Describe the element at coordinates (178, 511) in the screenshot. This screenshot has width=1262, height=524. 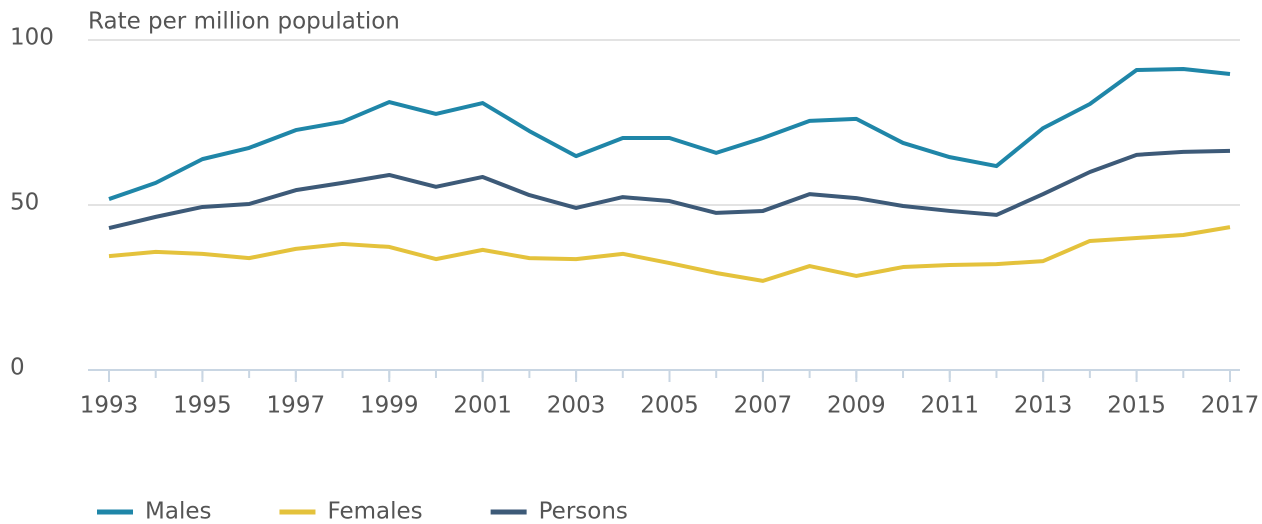
I see `legend-label: Males` at that location.